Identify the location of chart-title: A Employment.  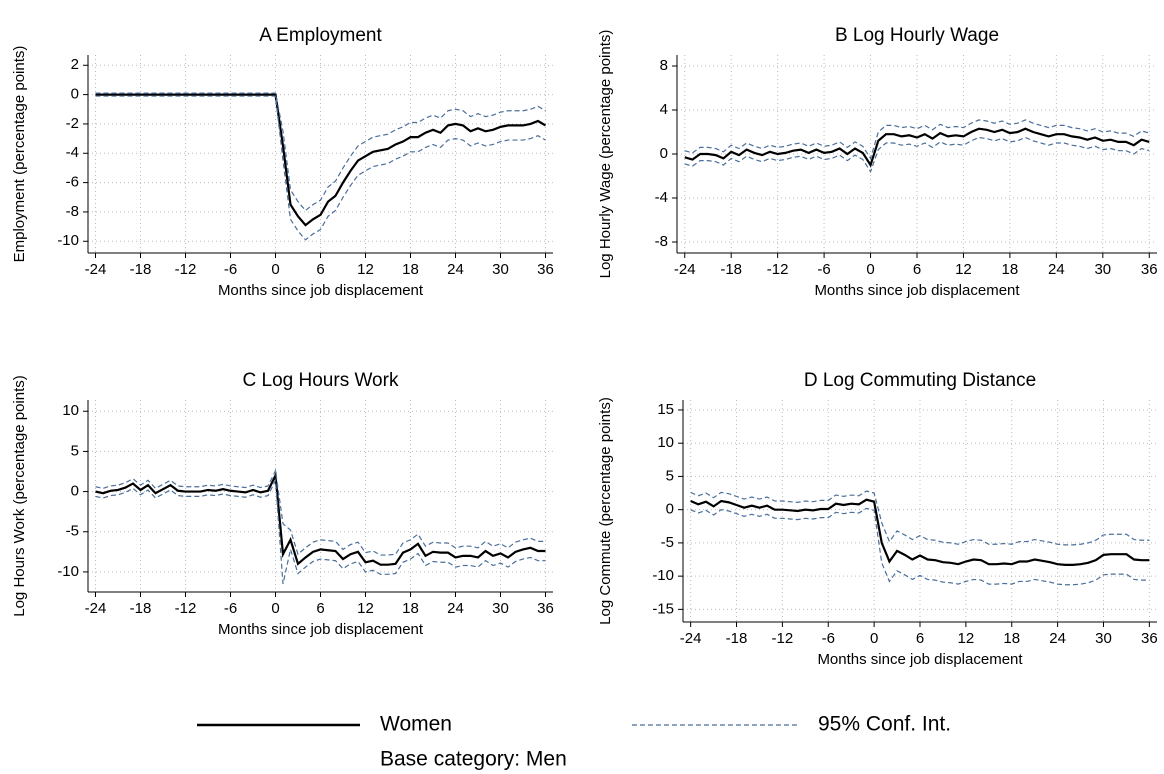
(320, 35).